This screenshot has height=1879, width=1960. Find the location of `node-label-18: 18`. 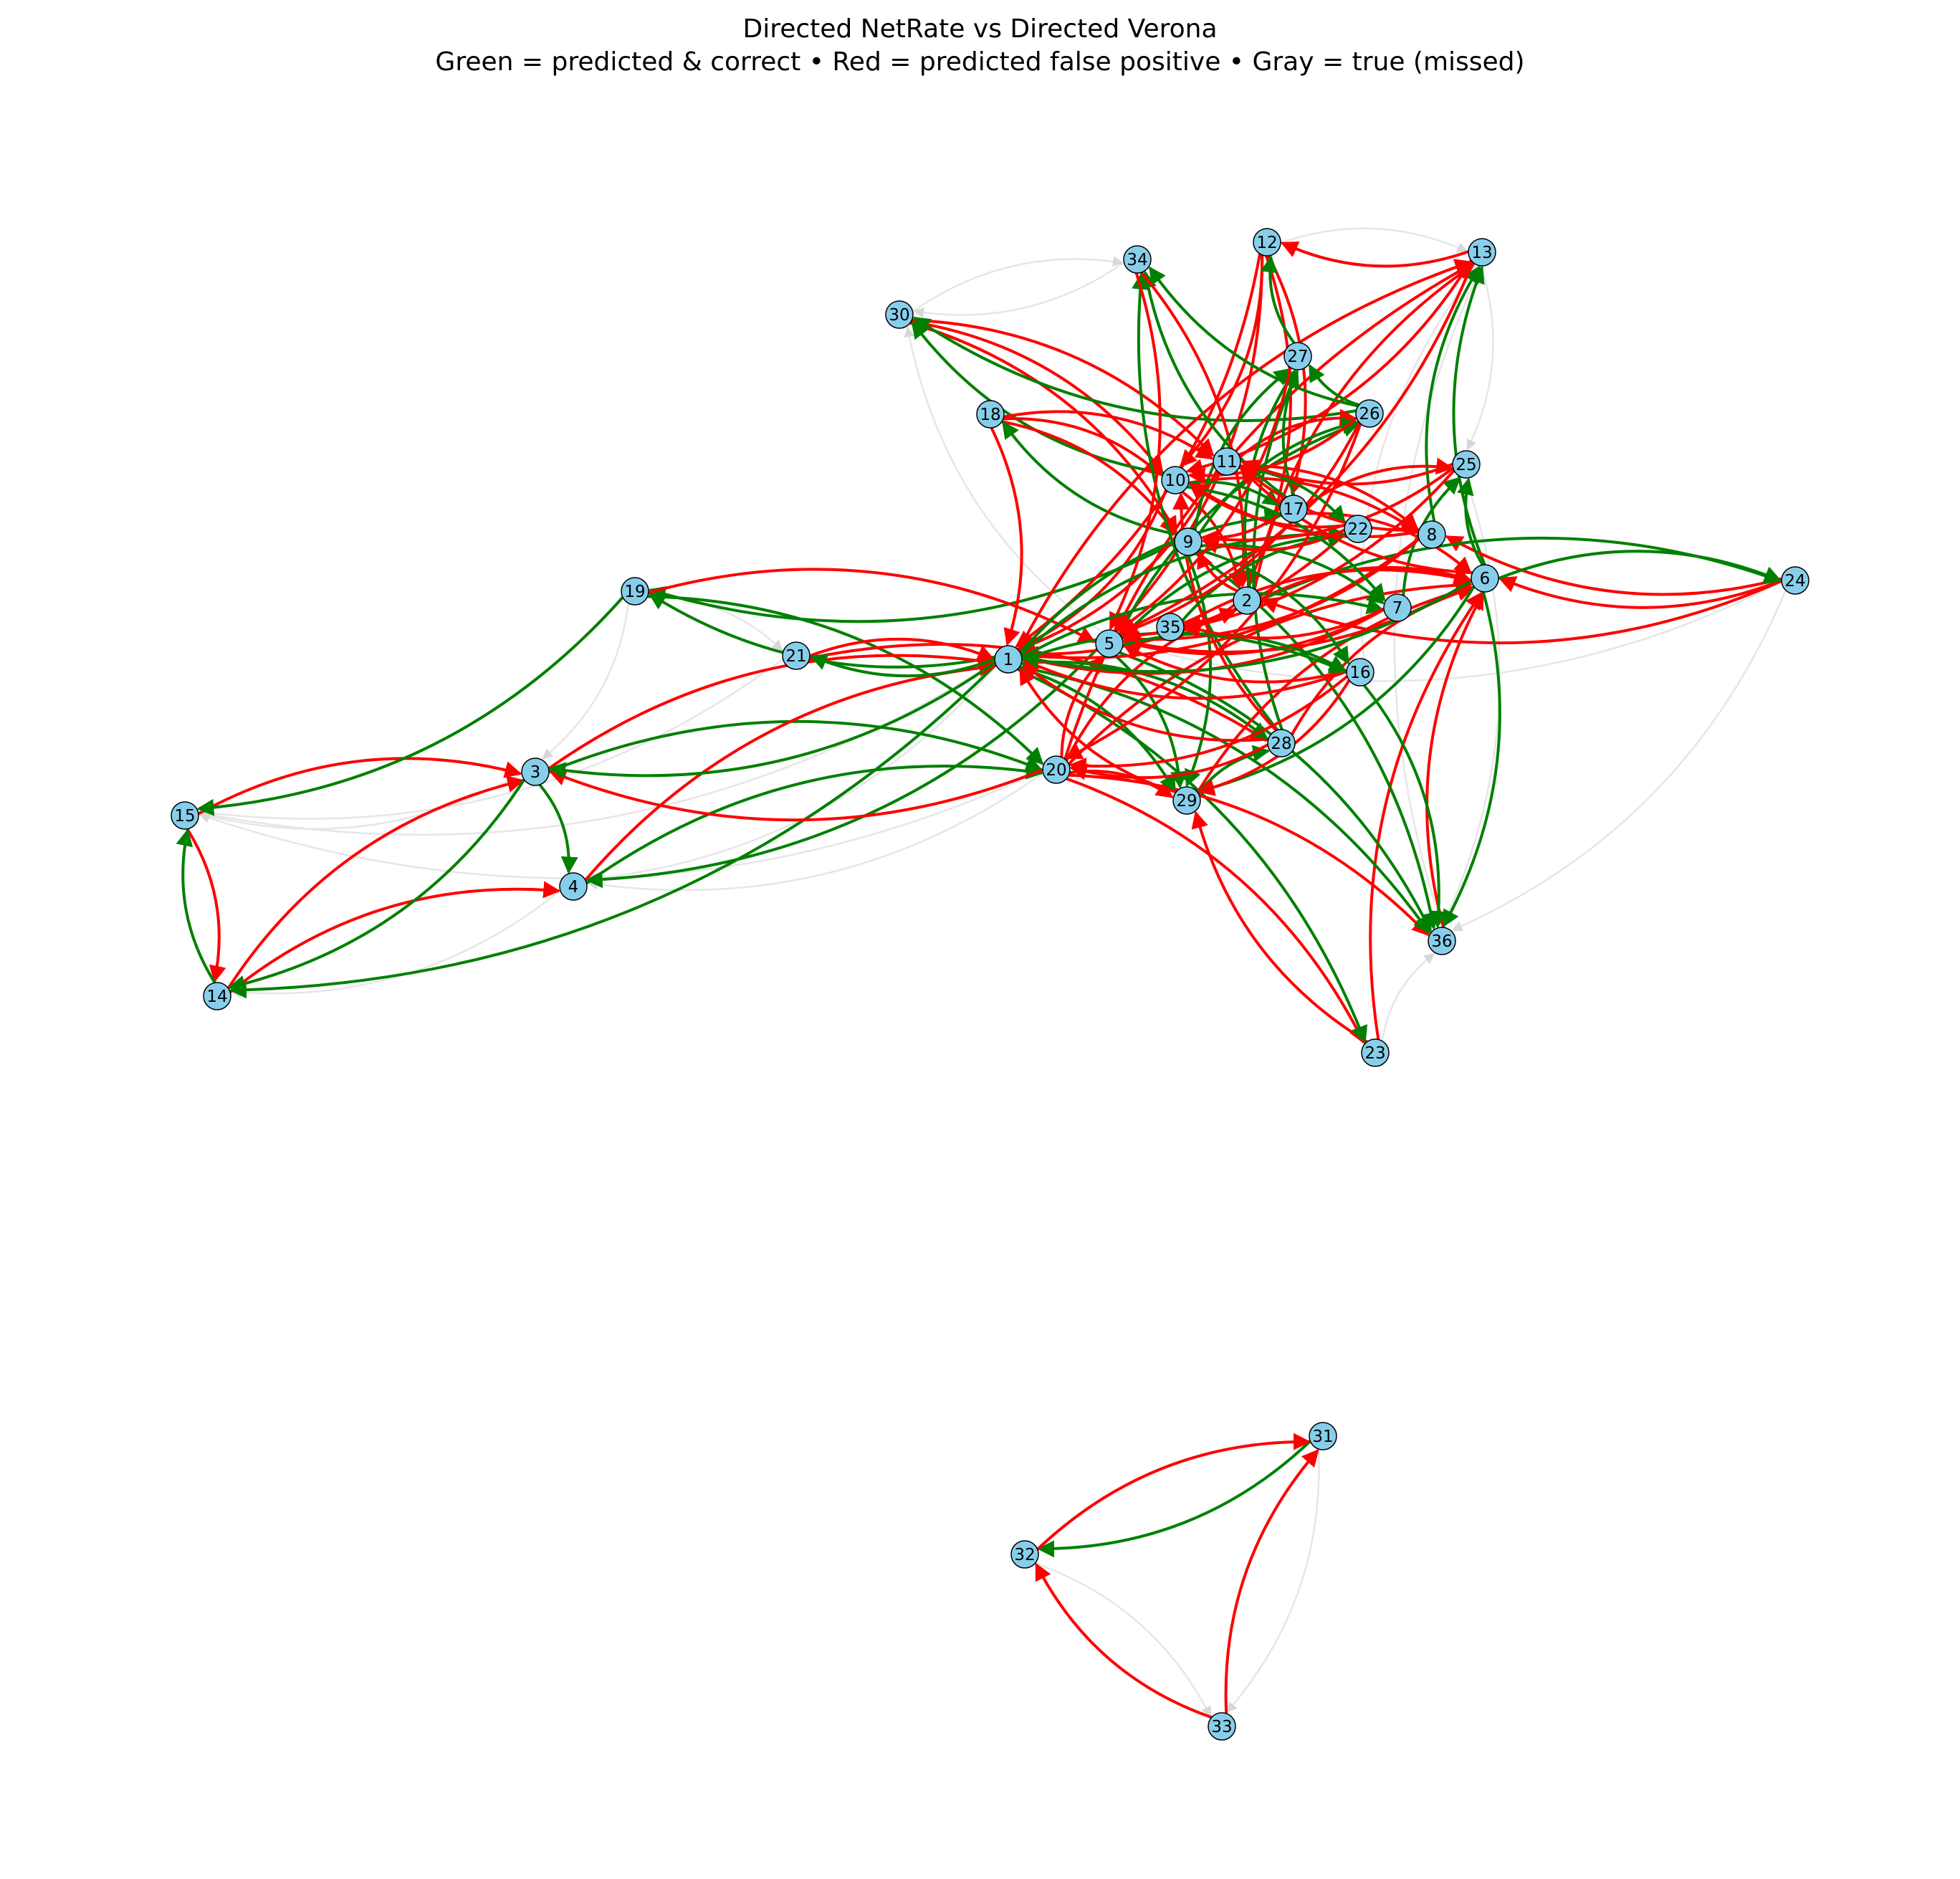

node-label-18: 18 is located at coordinates (990, 415).